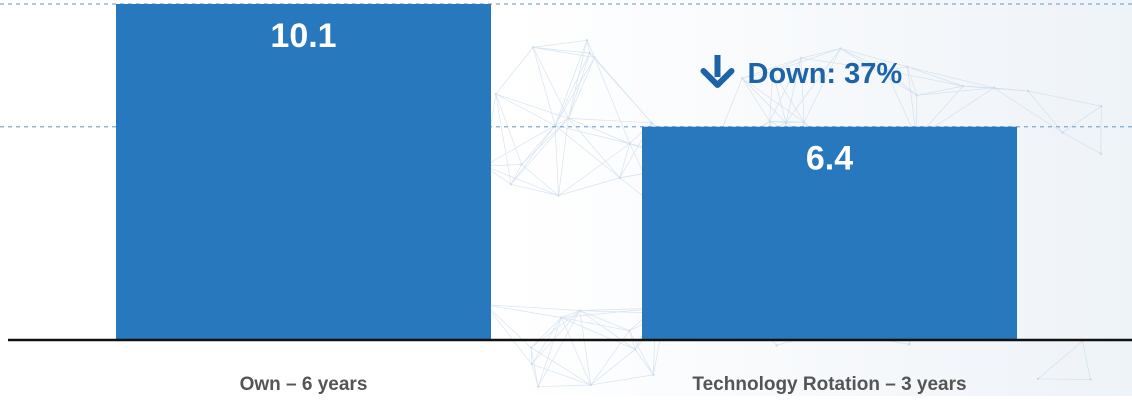 This screenshot has height=401, width=1132. I want to click on value-label: 6.4, so click(829, 159).